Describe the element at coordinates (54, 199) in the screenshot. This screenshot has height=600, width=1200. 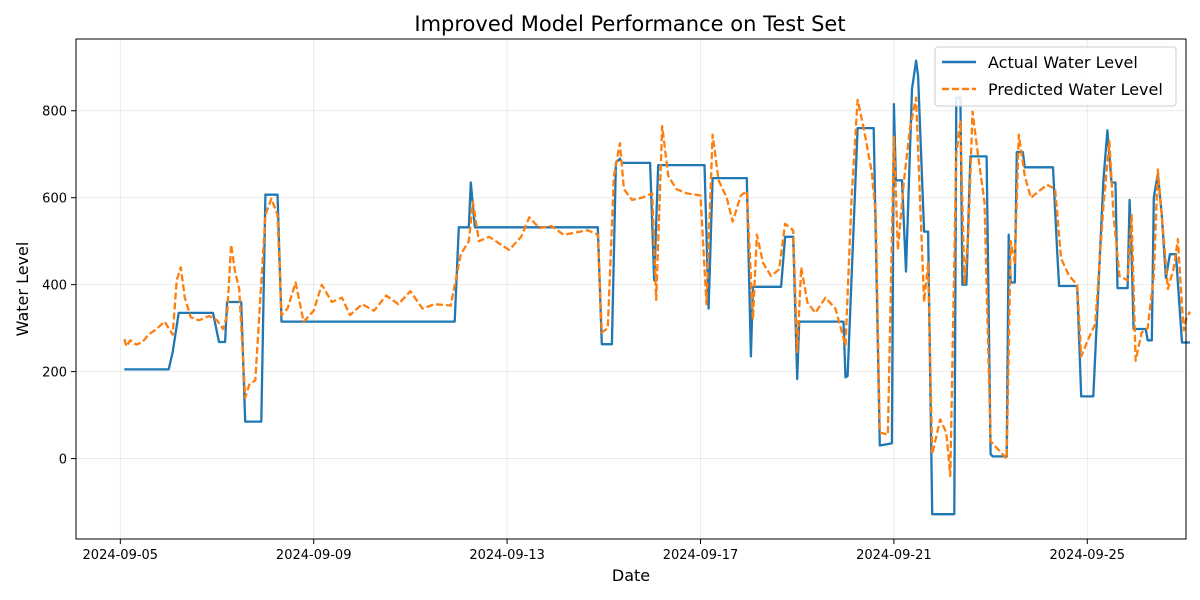
I see `y-tick-label: 600` at that location.